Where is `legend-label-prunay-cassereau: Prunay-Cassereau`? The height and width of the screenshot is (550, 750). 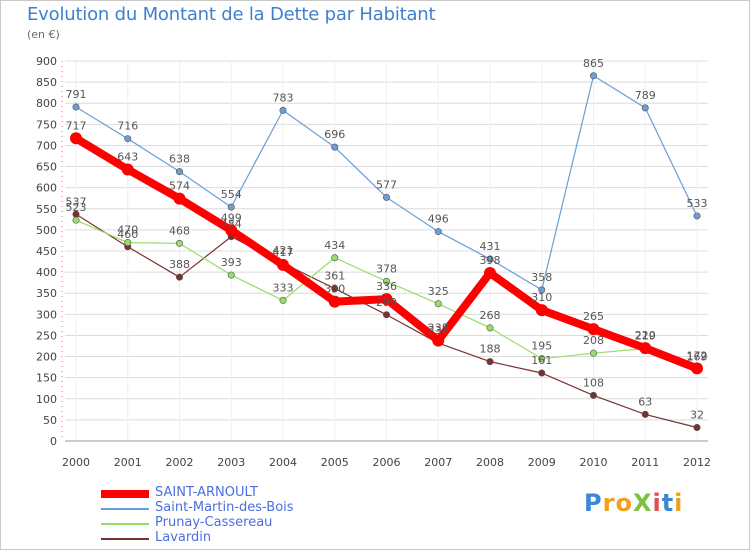 legend-label-prunay-cassereau: Prunay-Cassereau is located at coordinates (214, 522).